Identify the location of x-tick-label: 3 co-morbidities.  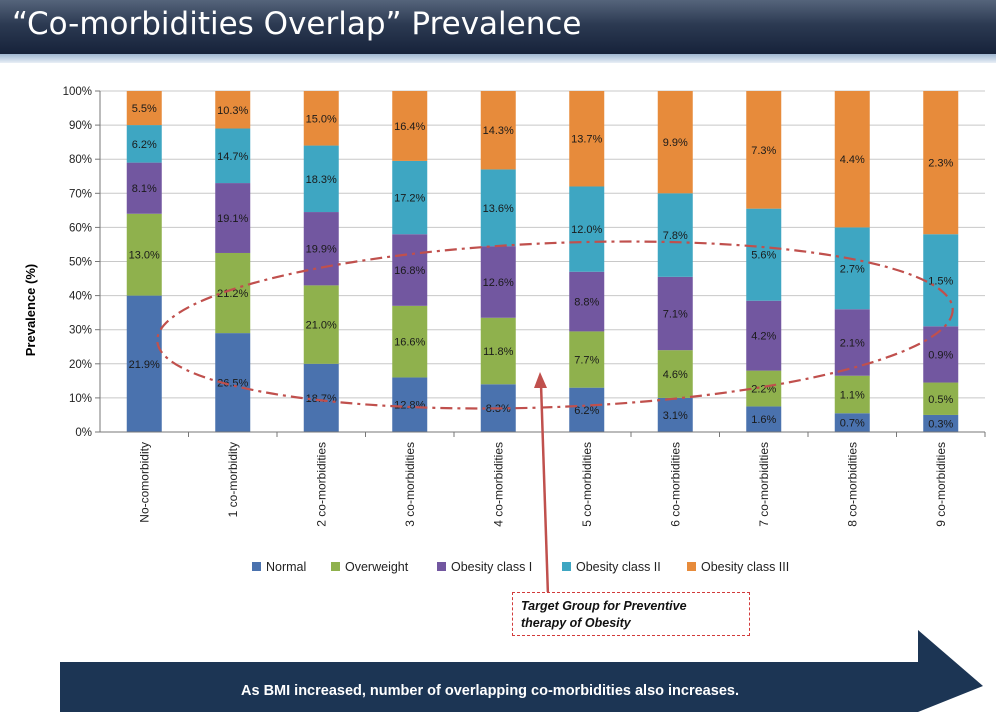
(410, 484).